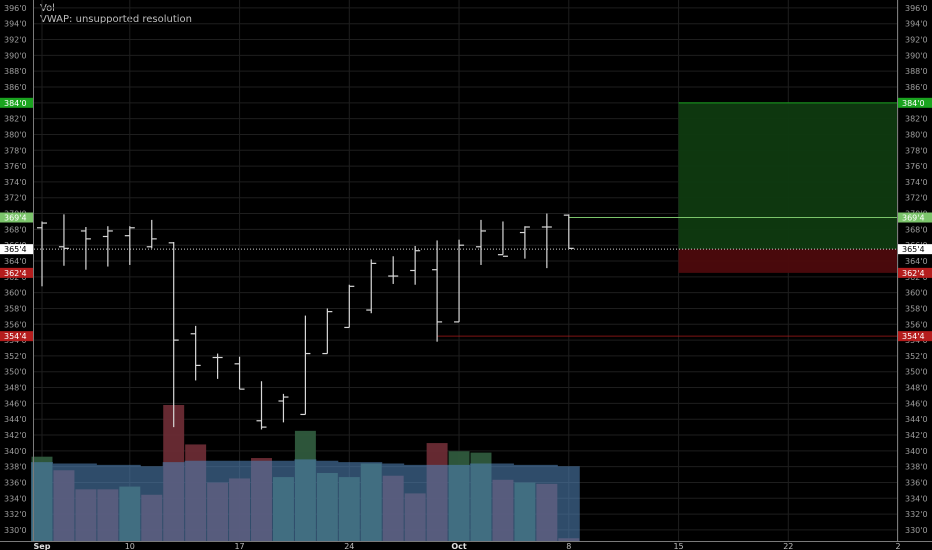  What do you see at coordinates (15, 482) in the screenshot?
I see `y-tick-label-left: 336'0` at bounding box center [15, 482].